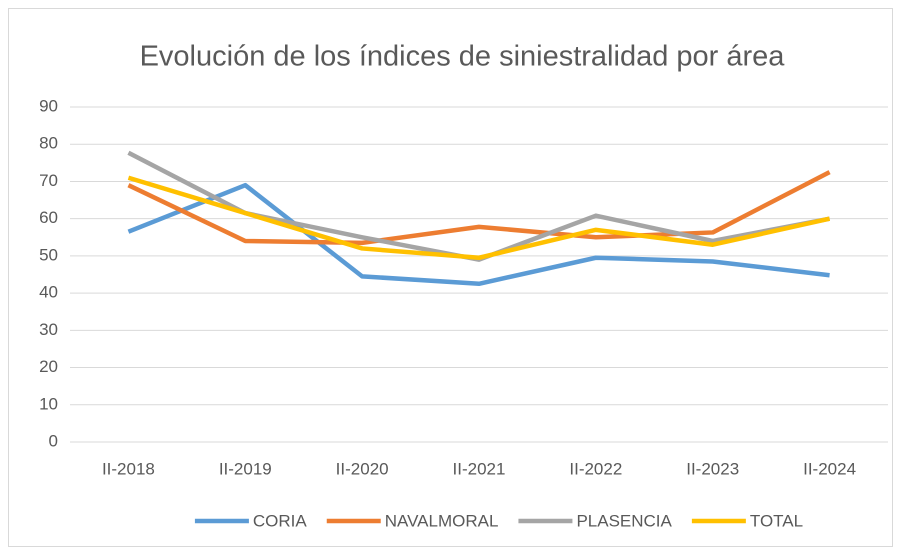 The height and width of the screenshot is (549, 901). I want to click on x-tick-label: II-2020, so click(362, 468).